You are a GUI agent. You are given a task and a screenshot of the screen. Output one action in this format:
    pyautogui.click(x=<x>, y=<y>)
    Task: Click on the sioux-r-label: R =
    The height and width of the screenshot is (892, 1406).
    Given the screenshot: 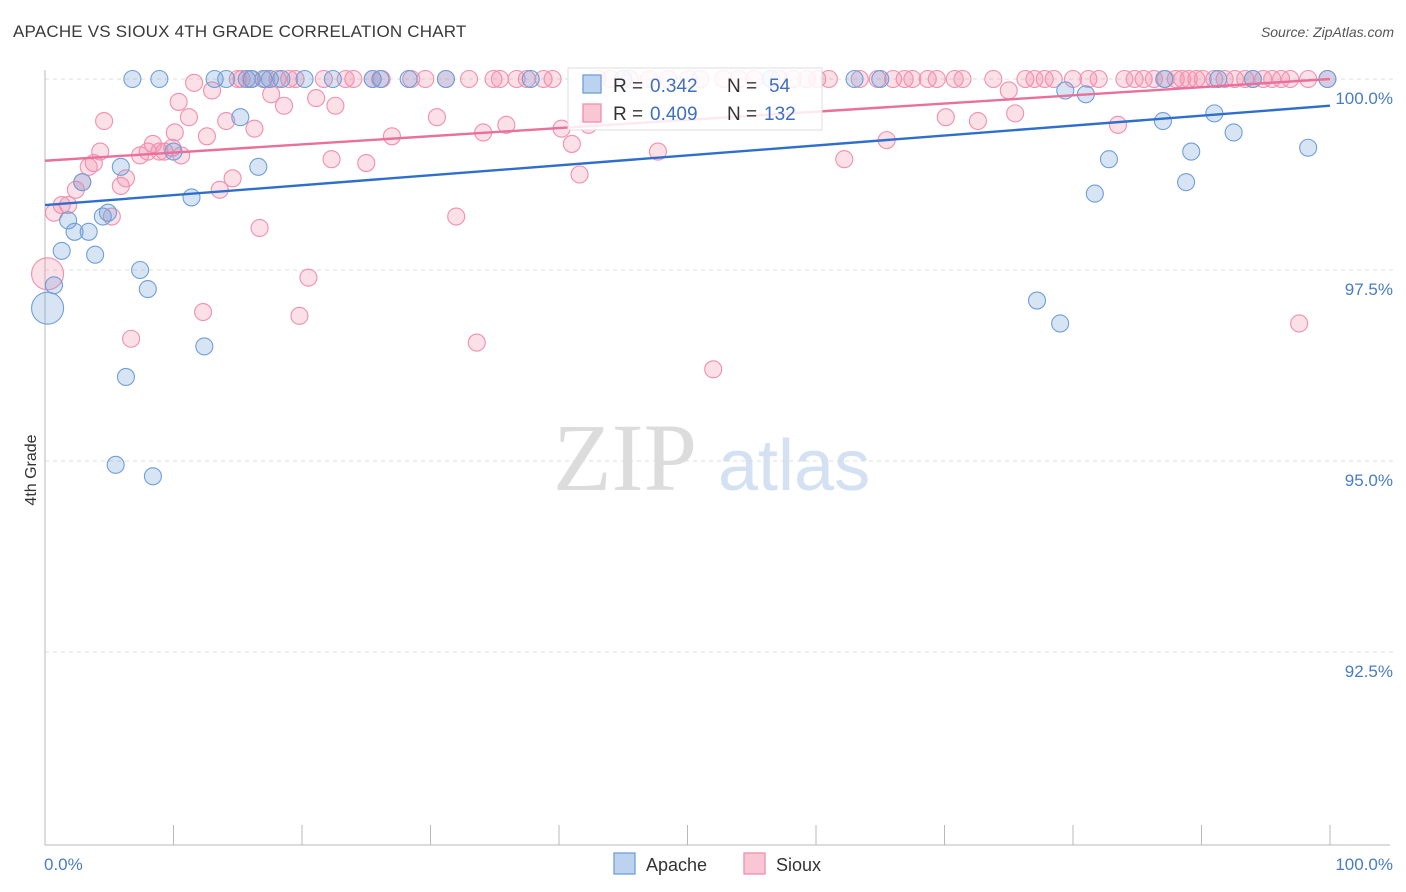 What is the action you would take?
    pyautogui.click(x=628, y=114)
    